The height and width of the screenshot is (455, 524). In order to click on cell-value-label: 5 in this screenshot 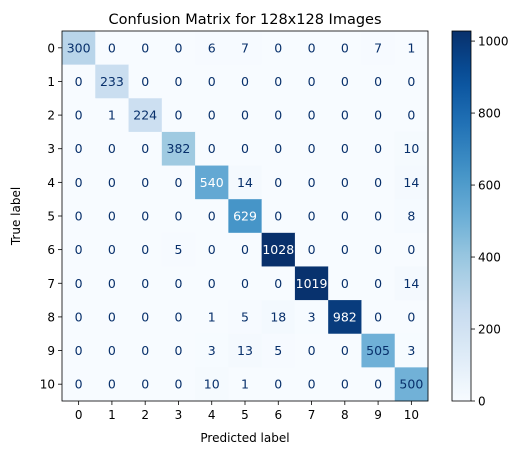, I will do `click(245, 316)`.